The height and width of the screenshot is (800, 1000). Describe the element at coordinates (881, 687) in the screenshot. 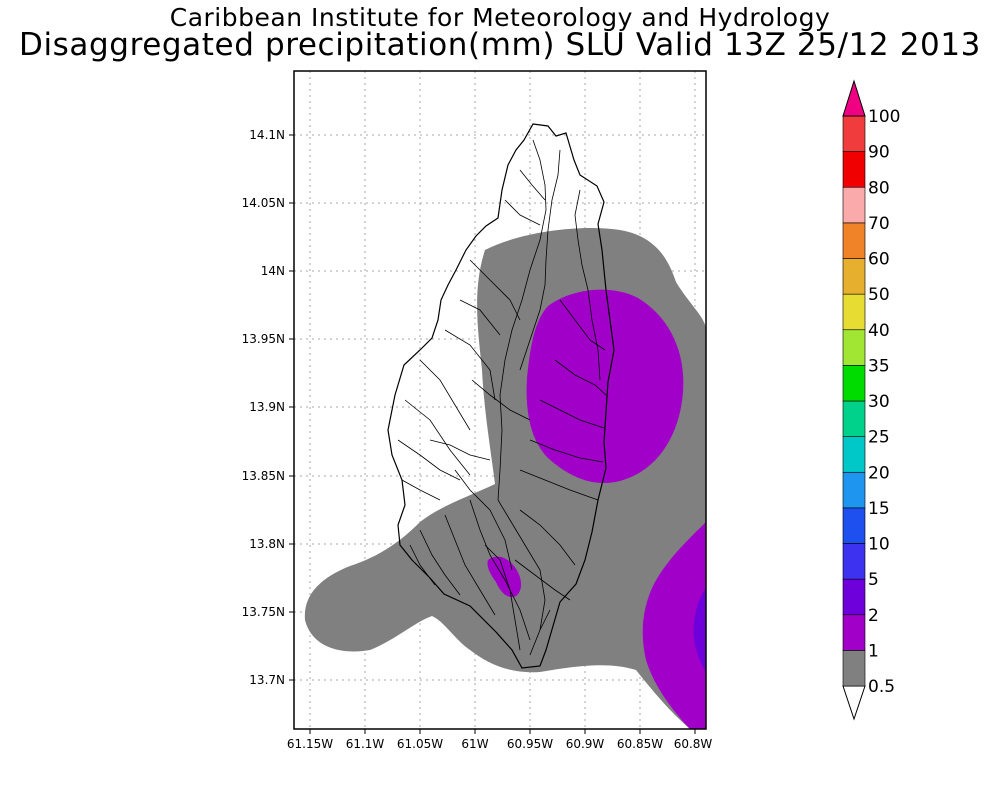

I see `colorbar-label: 0.5` at that location.